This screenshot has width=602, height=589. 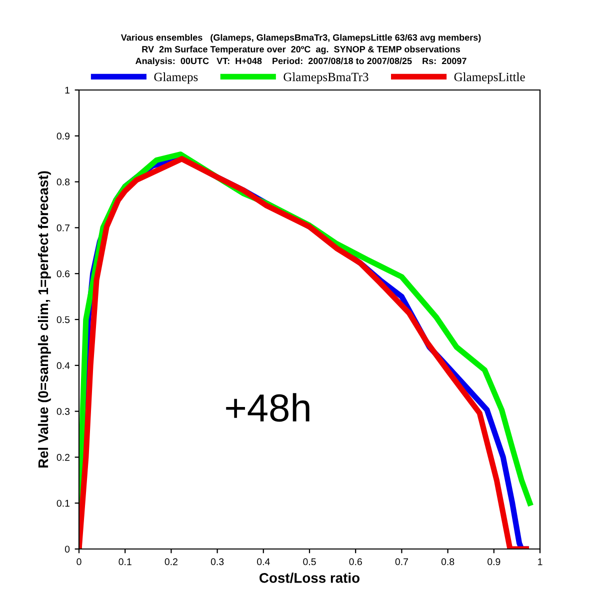 What do you see at coordinates (171, 562) in the screenshot?
I see `x-tick-label: 0.2` at bounding box center [171, 562].